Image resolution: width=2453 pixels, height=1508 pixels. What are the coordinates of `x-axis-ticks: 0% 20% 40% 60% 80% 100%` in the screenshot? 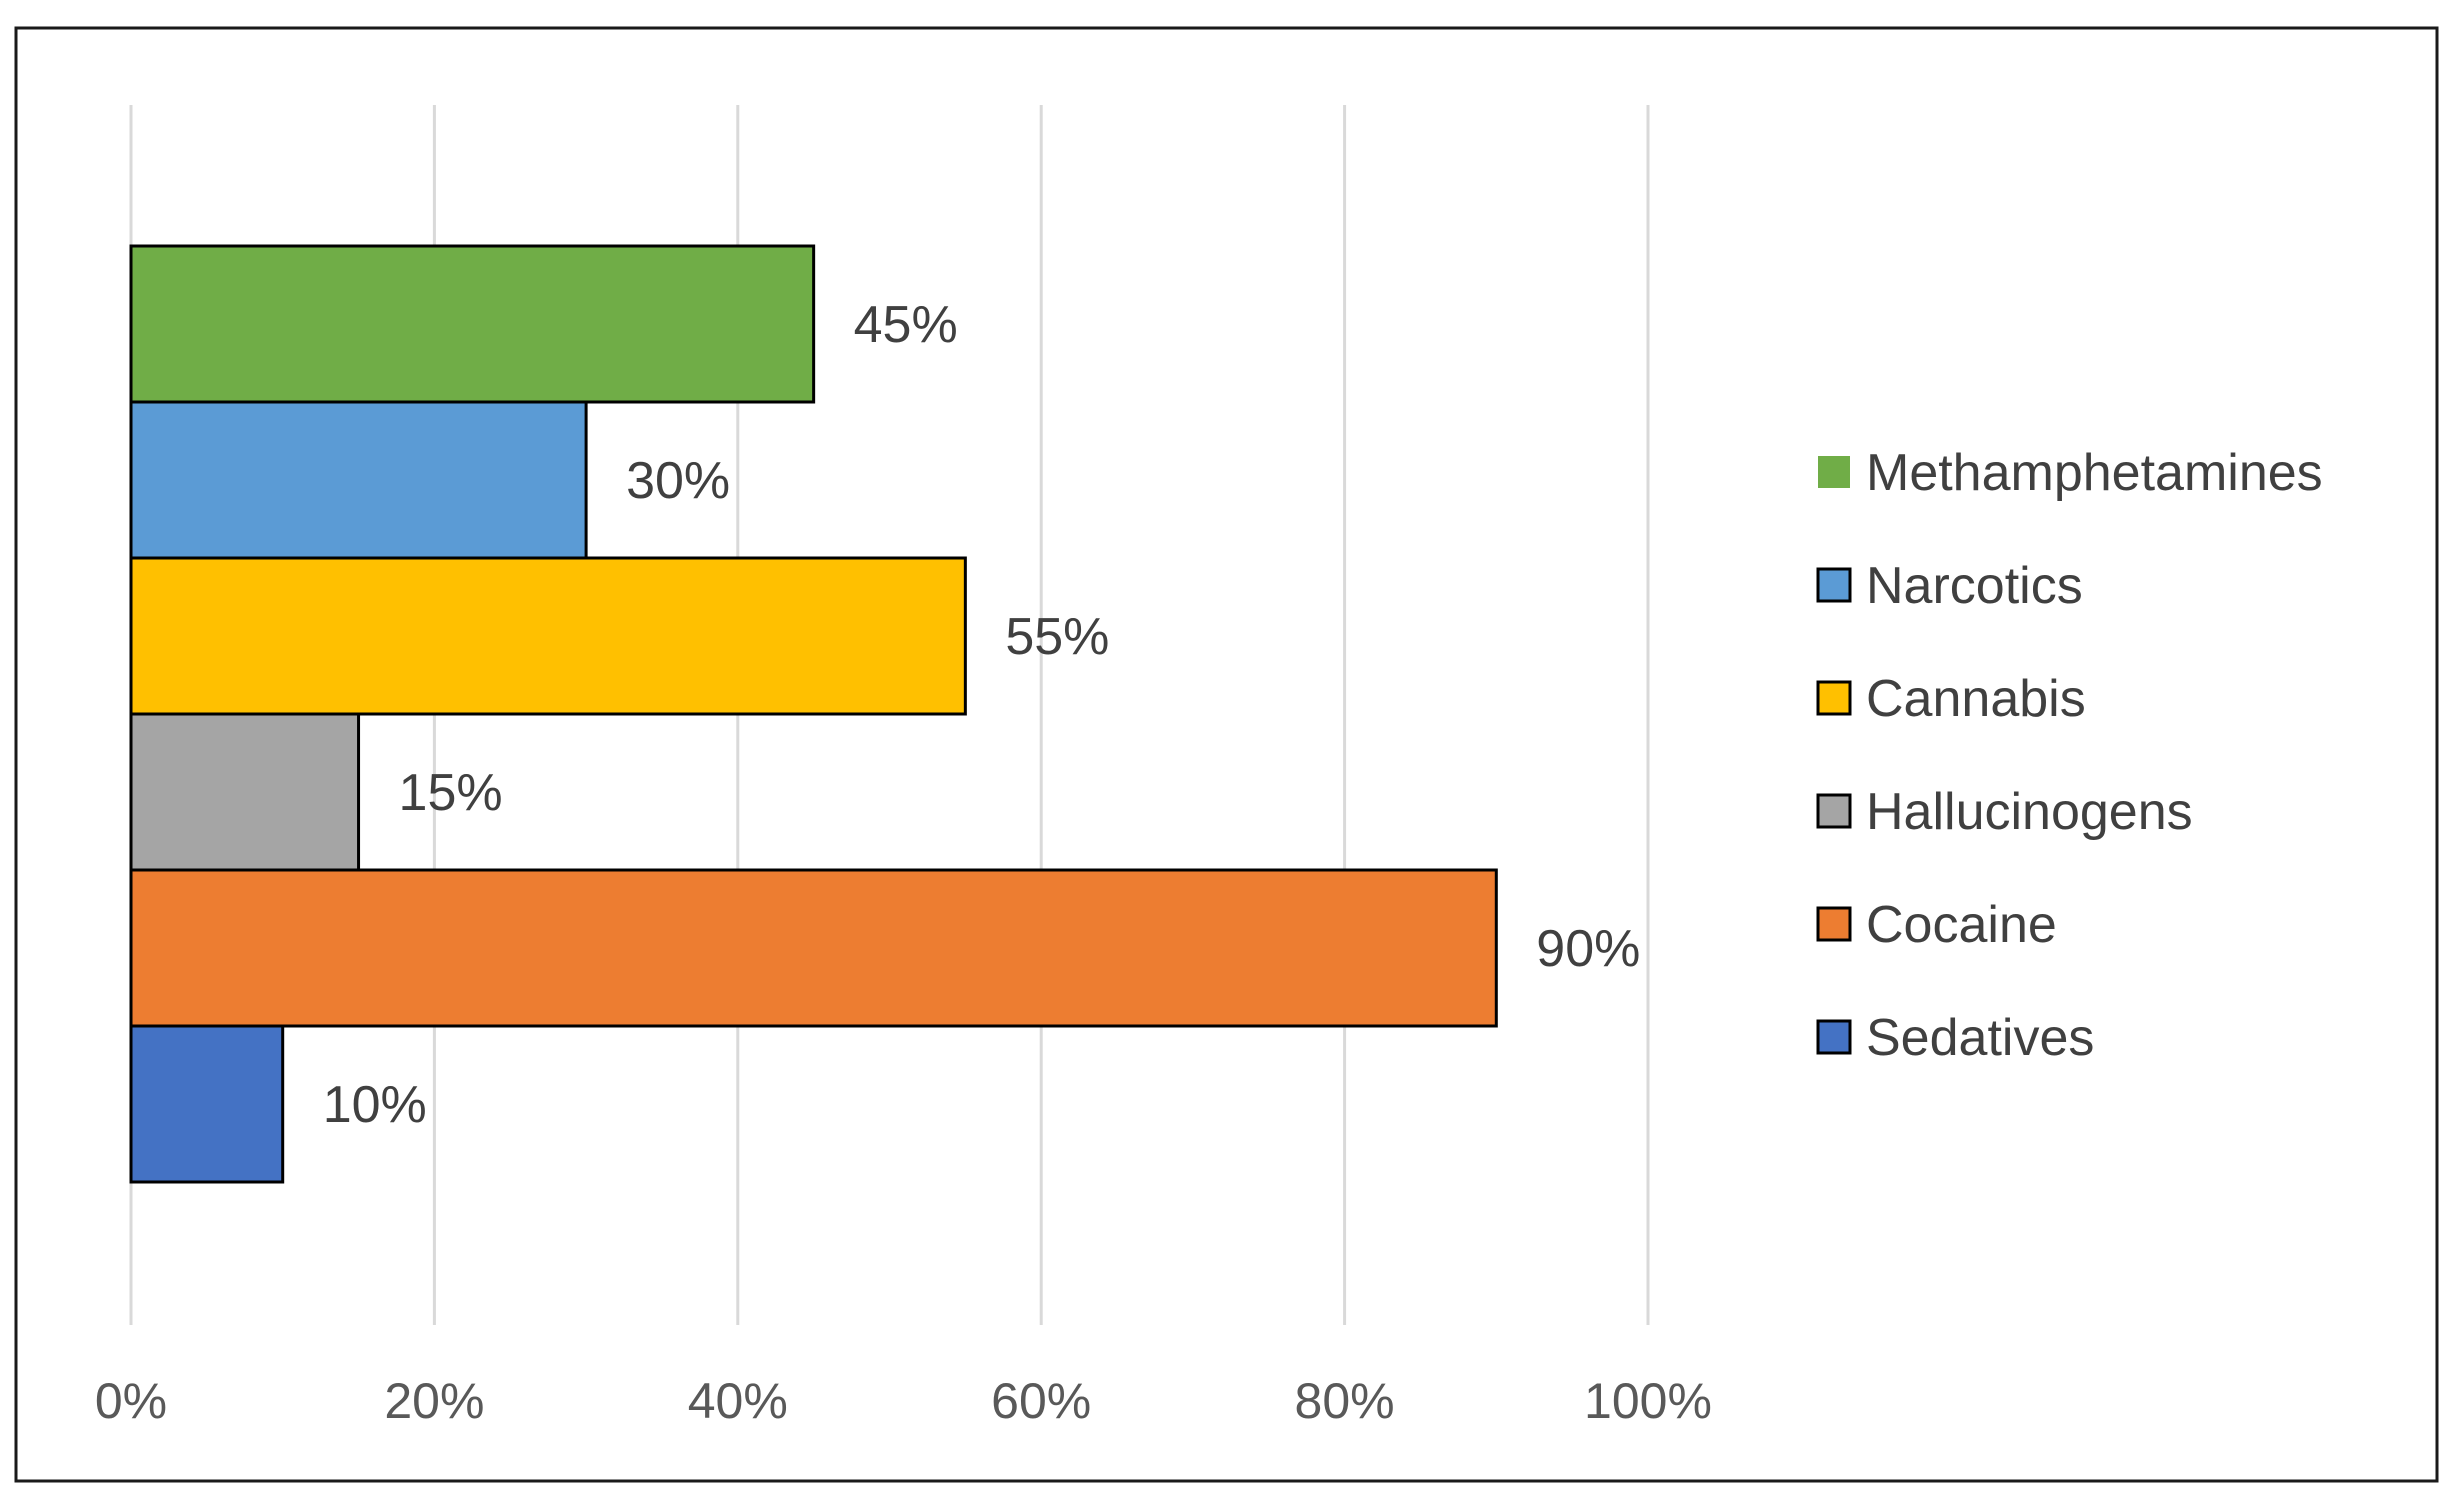 It's located at (903, 1401).